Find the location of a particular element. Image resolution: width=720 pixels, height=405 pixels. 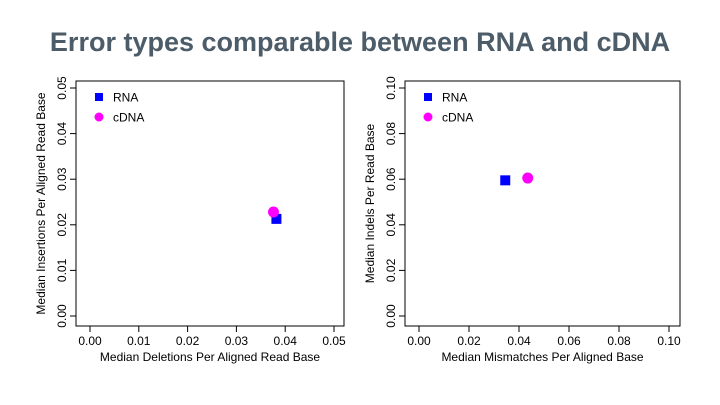

chart1-x-tick-label: 0.00 is located at coordinates (90, 341).